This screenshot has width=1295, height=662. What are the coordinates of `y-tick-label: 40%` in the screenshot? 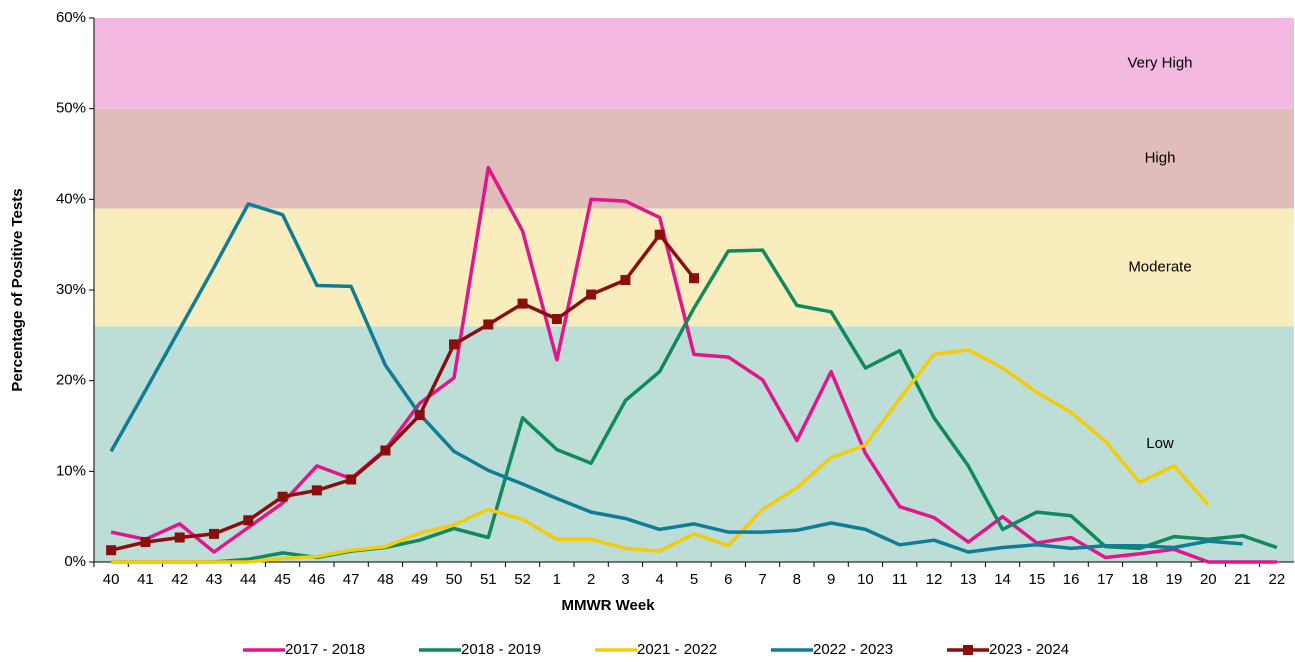 It's located at (71, 198).